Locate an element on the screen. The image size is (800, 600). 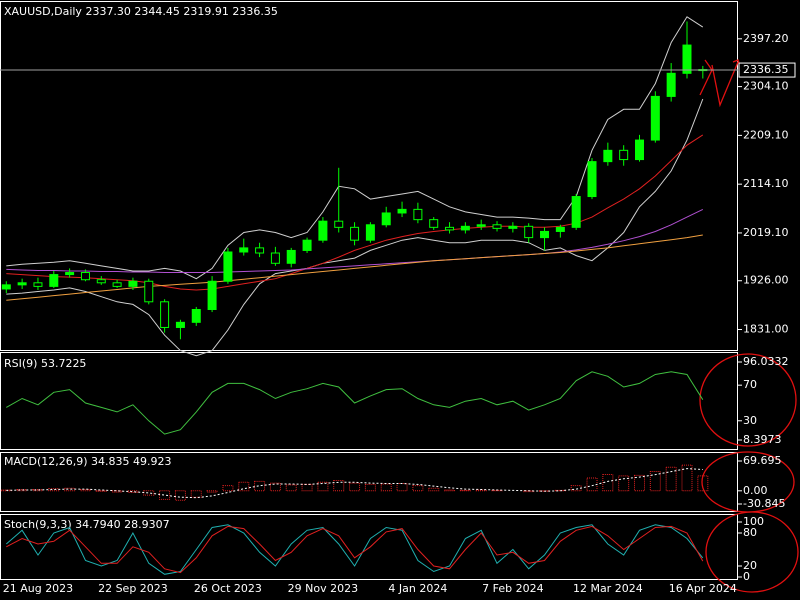
y-tick-label: 30 is located at coordinates (750, 420).